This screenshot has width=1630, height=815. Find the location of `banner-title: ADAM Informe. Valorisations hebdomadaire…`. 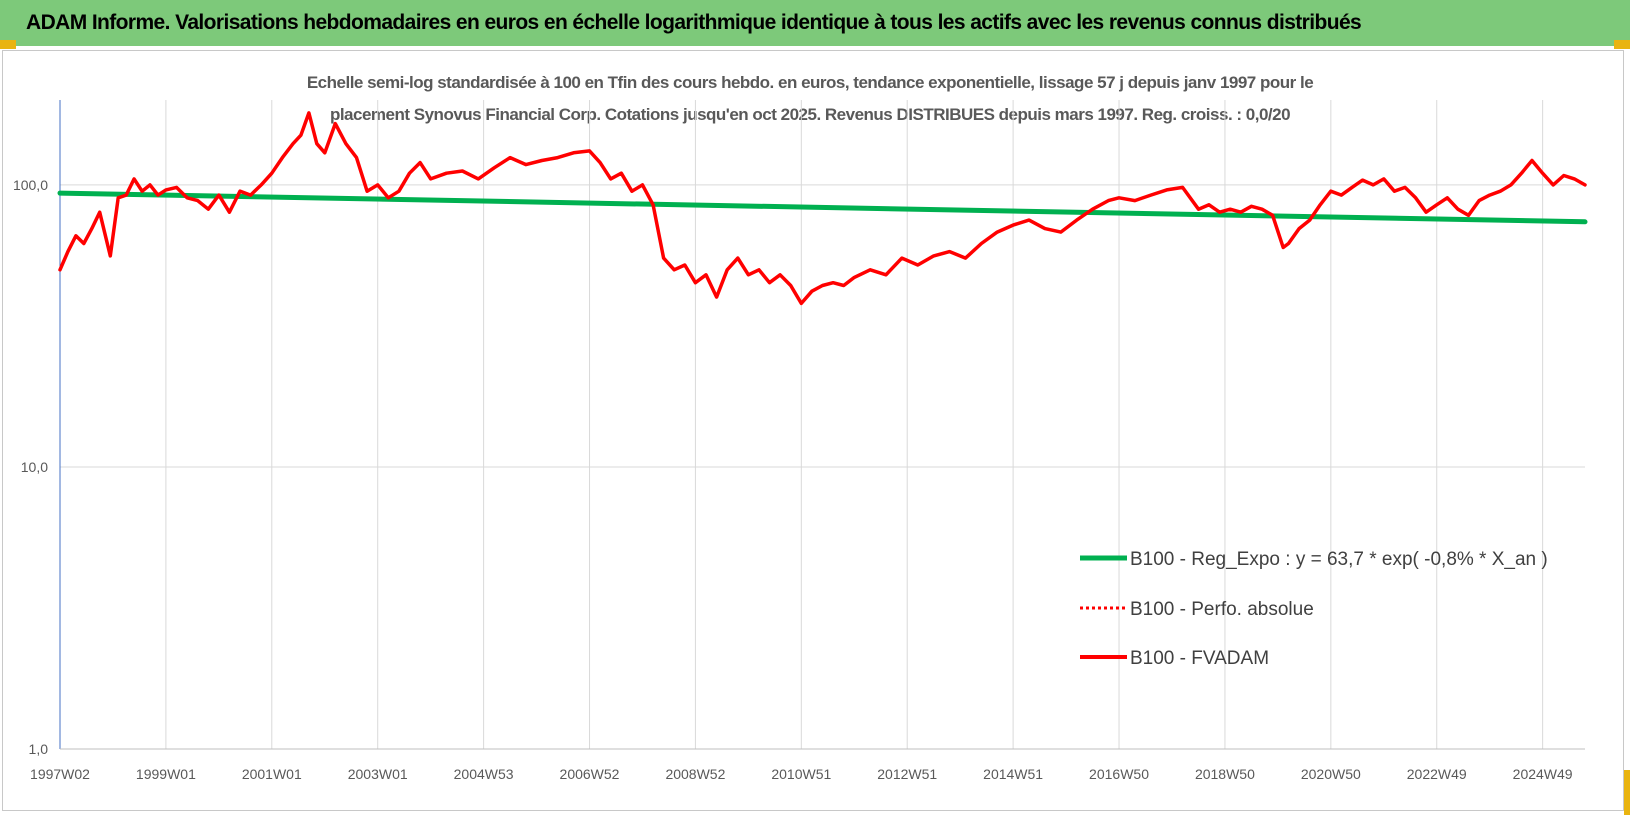

banner-title: ADAM Informe. Valorisations hebdomadaire… is located at coordinates (694, 22).